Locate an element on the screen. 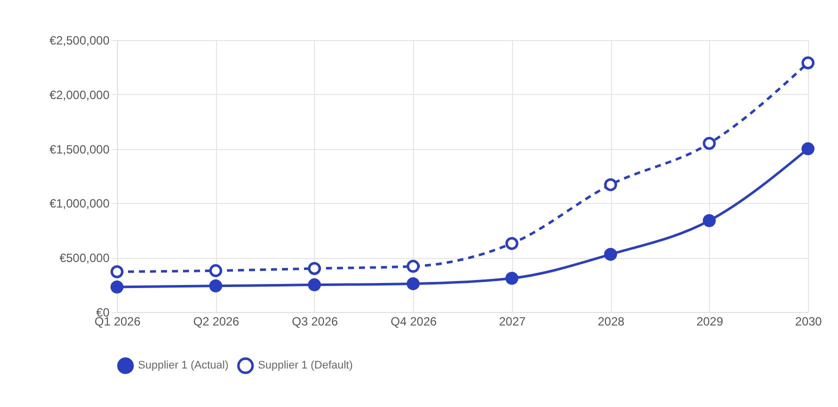 The height and width of the screenshot is (407, 838). x-tick-label: Q4 2026 is located at coordinates (413, 321).